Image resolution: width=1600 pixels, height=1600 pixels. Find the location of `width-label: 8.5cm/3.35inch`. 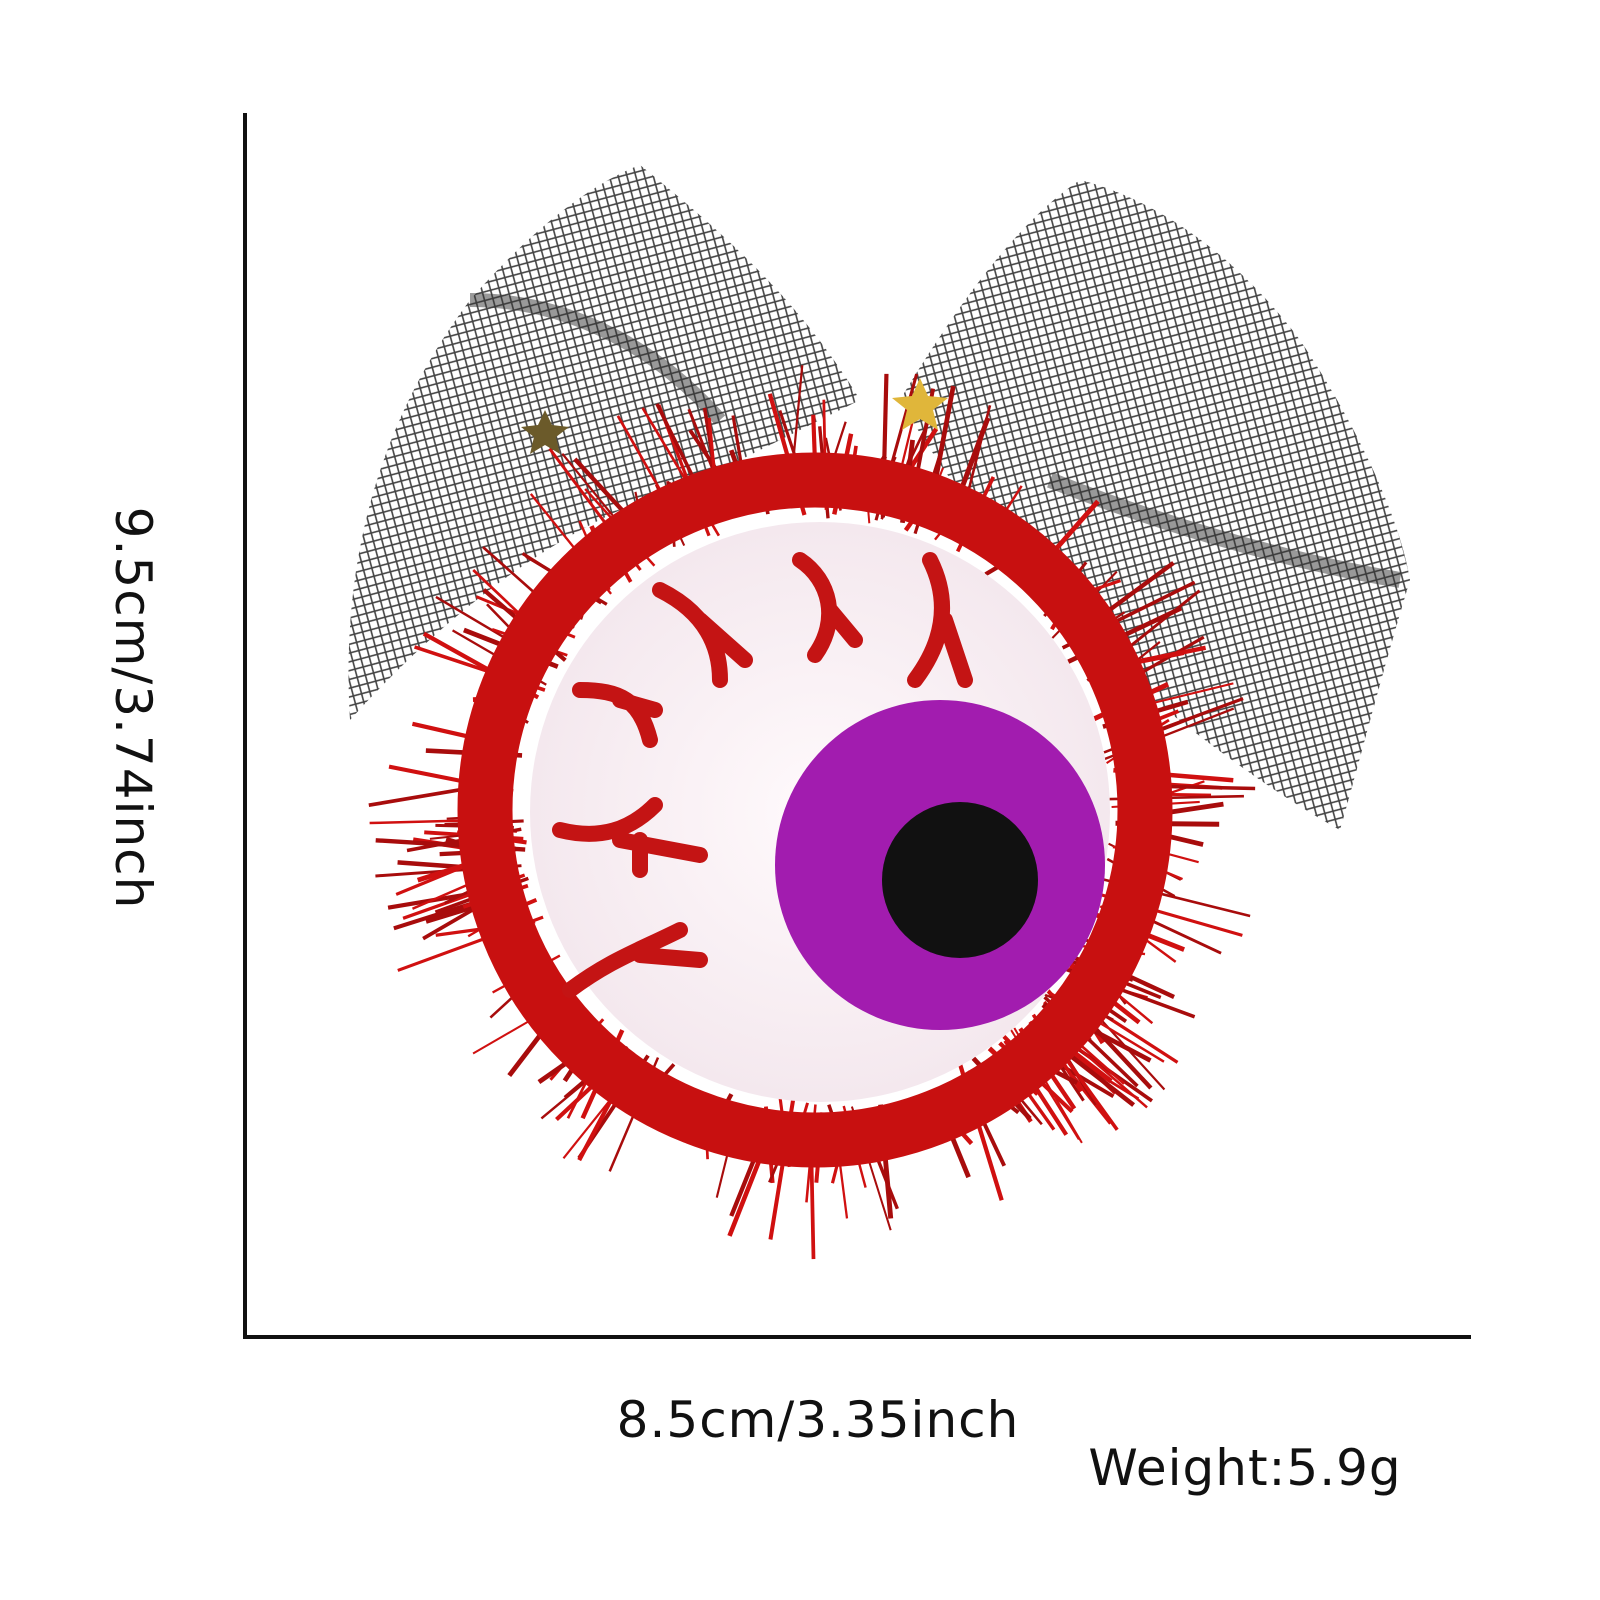

width-label: 8.5cm/3.35inch is located at coordinates (818, 1420).